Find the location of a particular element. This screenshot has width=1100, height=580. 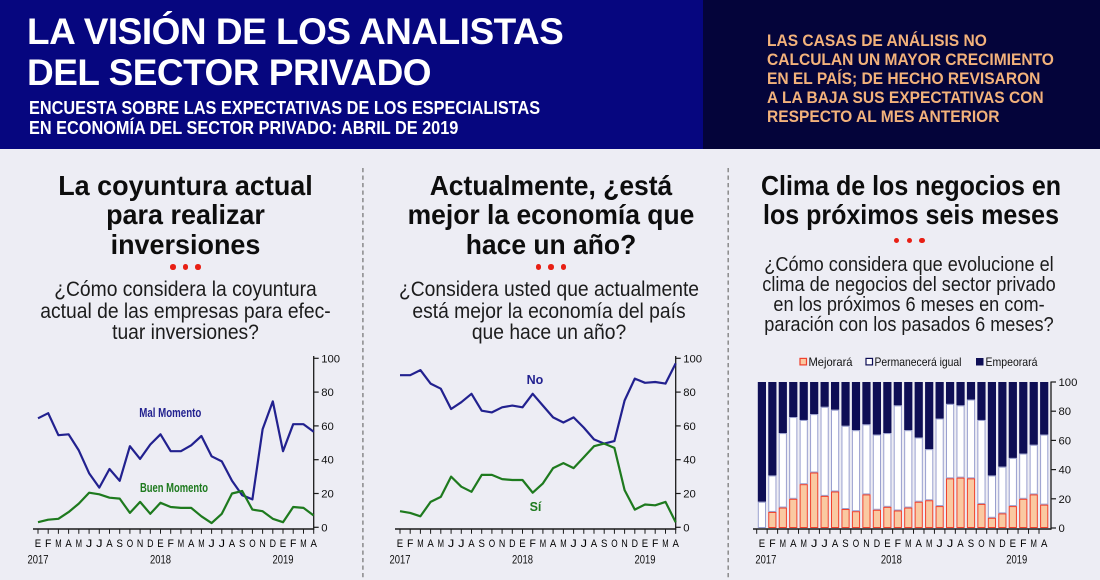

svg-text: No is located at coordinates (535, 380).